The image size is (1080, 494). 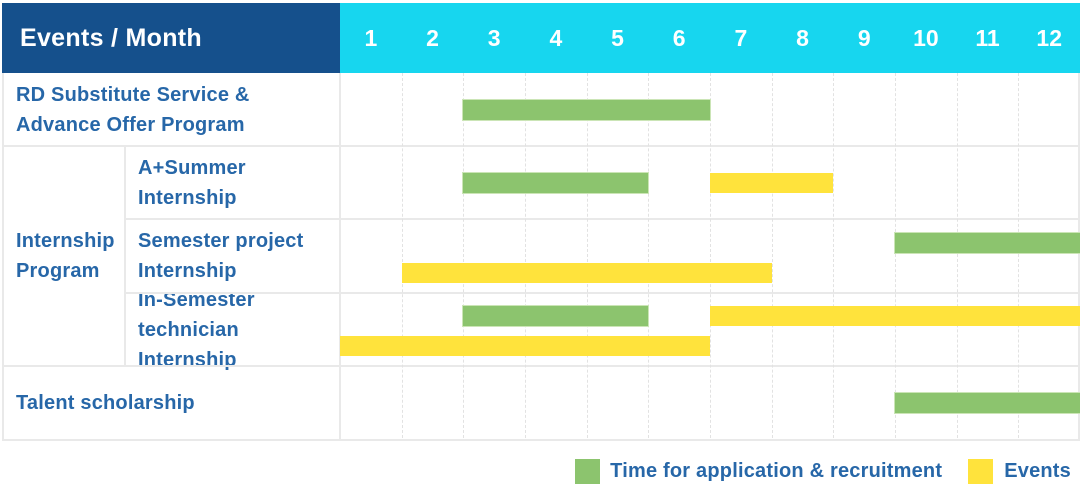 What do you see at coordinates (133, 94) in the screenshot?
I see `row-label-line: RD Substitute Service &` at bounding box center [133, 94].